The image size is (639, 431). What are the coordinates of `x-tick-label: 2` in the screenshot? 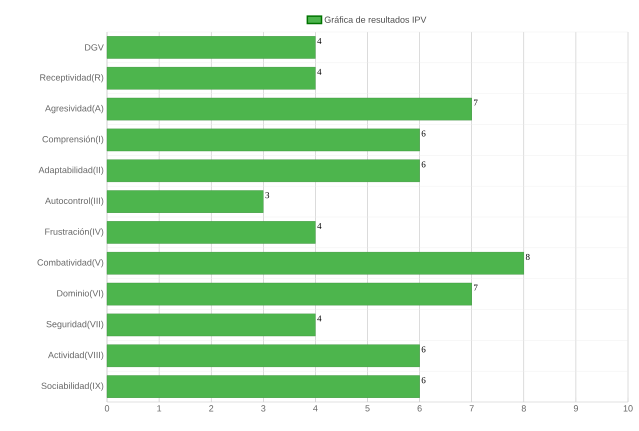 It's located at (211, 408).